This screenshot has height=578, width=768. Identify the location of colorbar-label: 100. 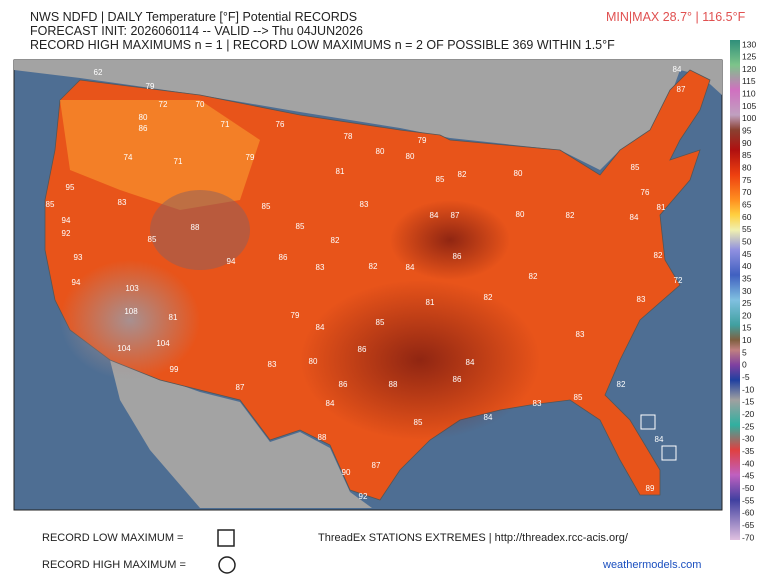
(749, 118).